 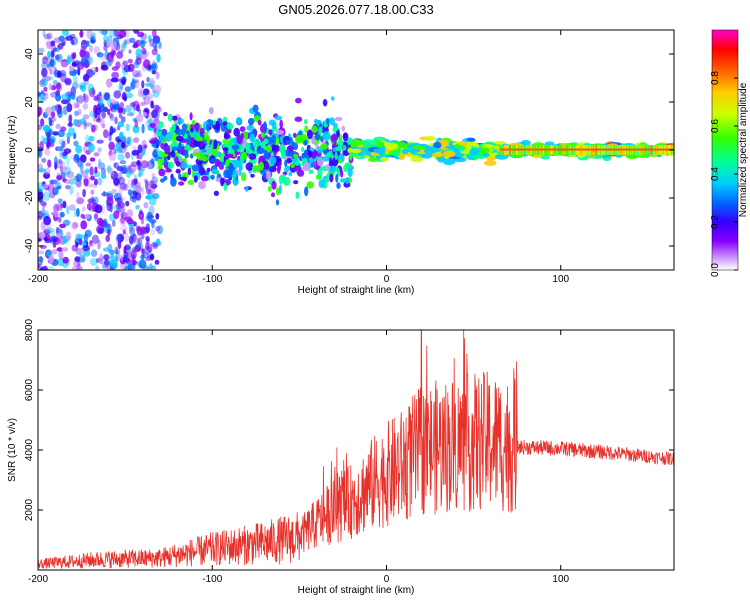 I want to click on spectrogram-x-axis-label: Height of straight line (km), so click(x=356, y=290).